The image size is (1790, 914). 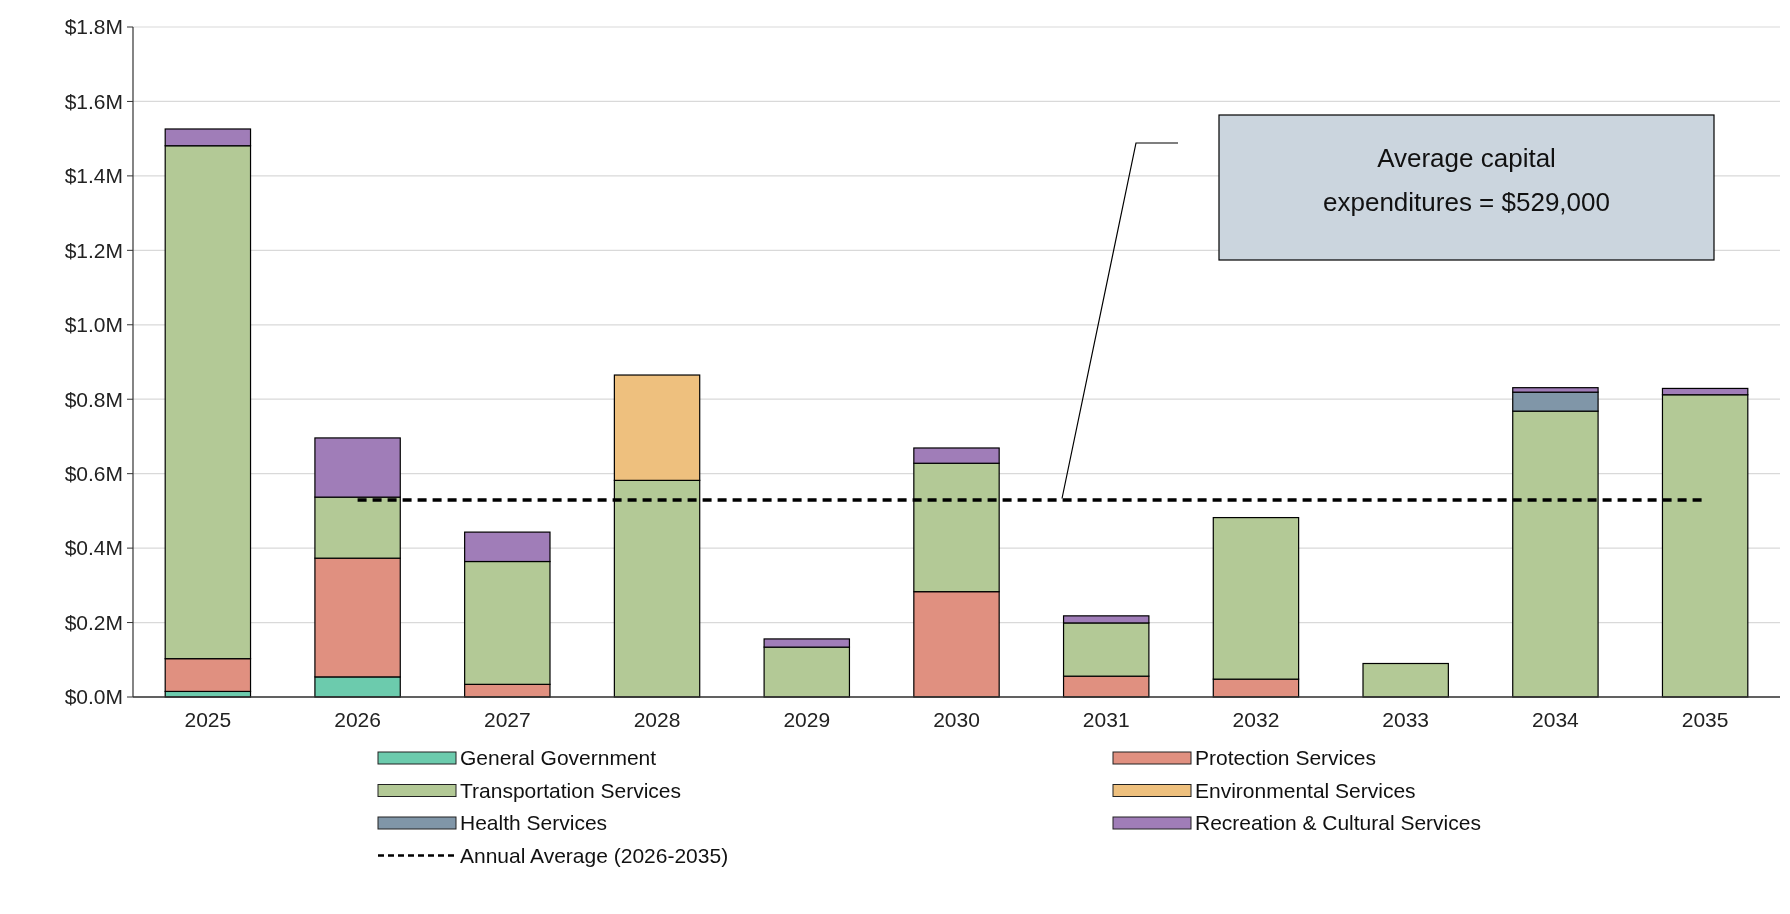 I want to click on x-tick-label: 2031, so click(x=1106, y=719).